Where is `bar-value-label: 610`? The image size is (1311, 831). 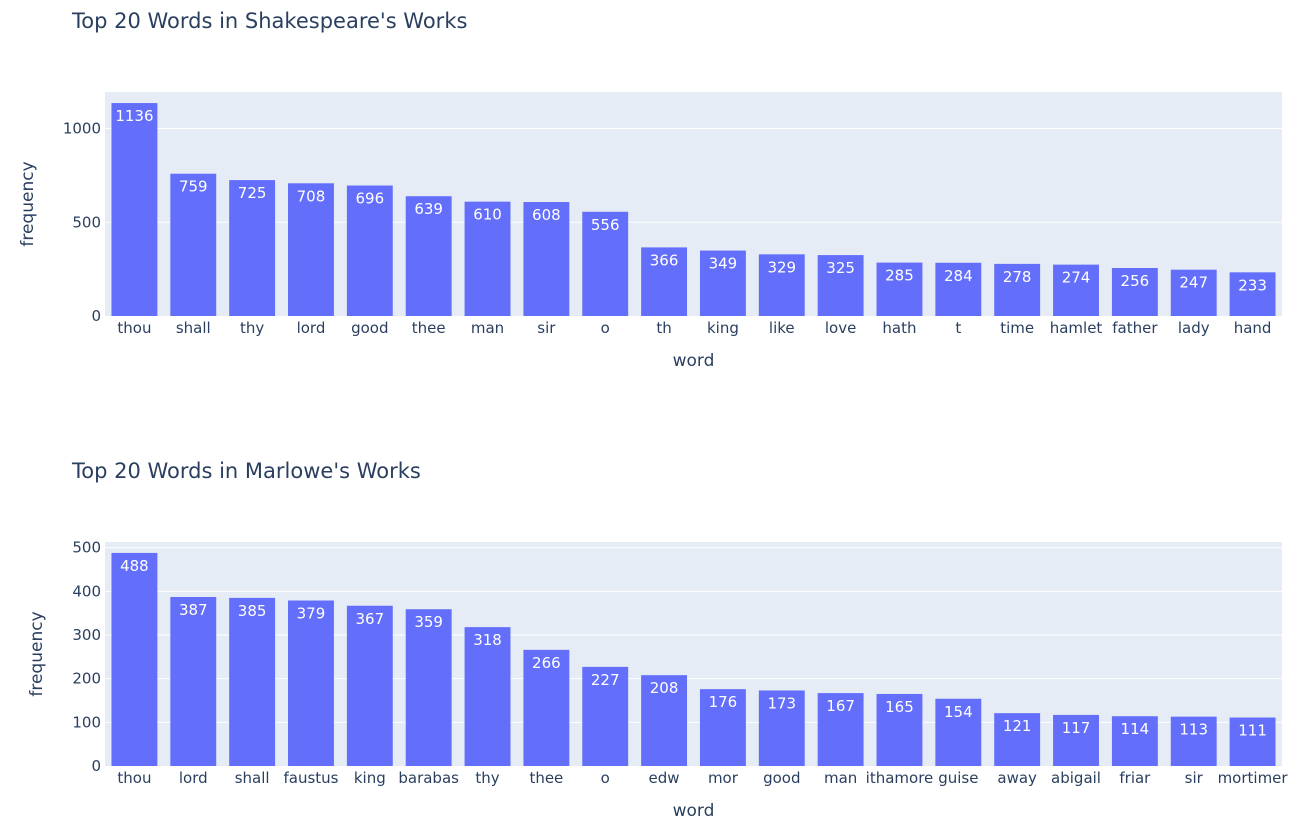 bar-value-label: 610 is located at coordinates (487, 215).